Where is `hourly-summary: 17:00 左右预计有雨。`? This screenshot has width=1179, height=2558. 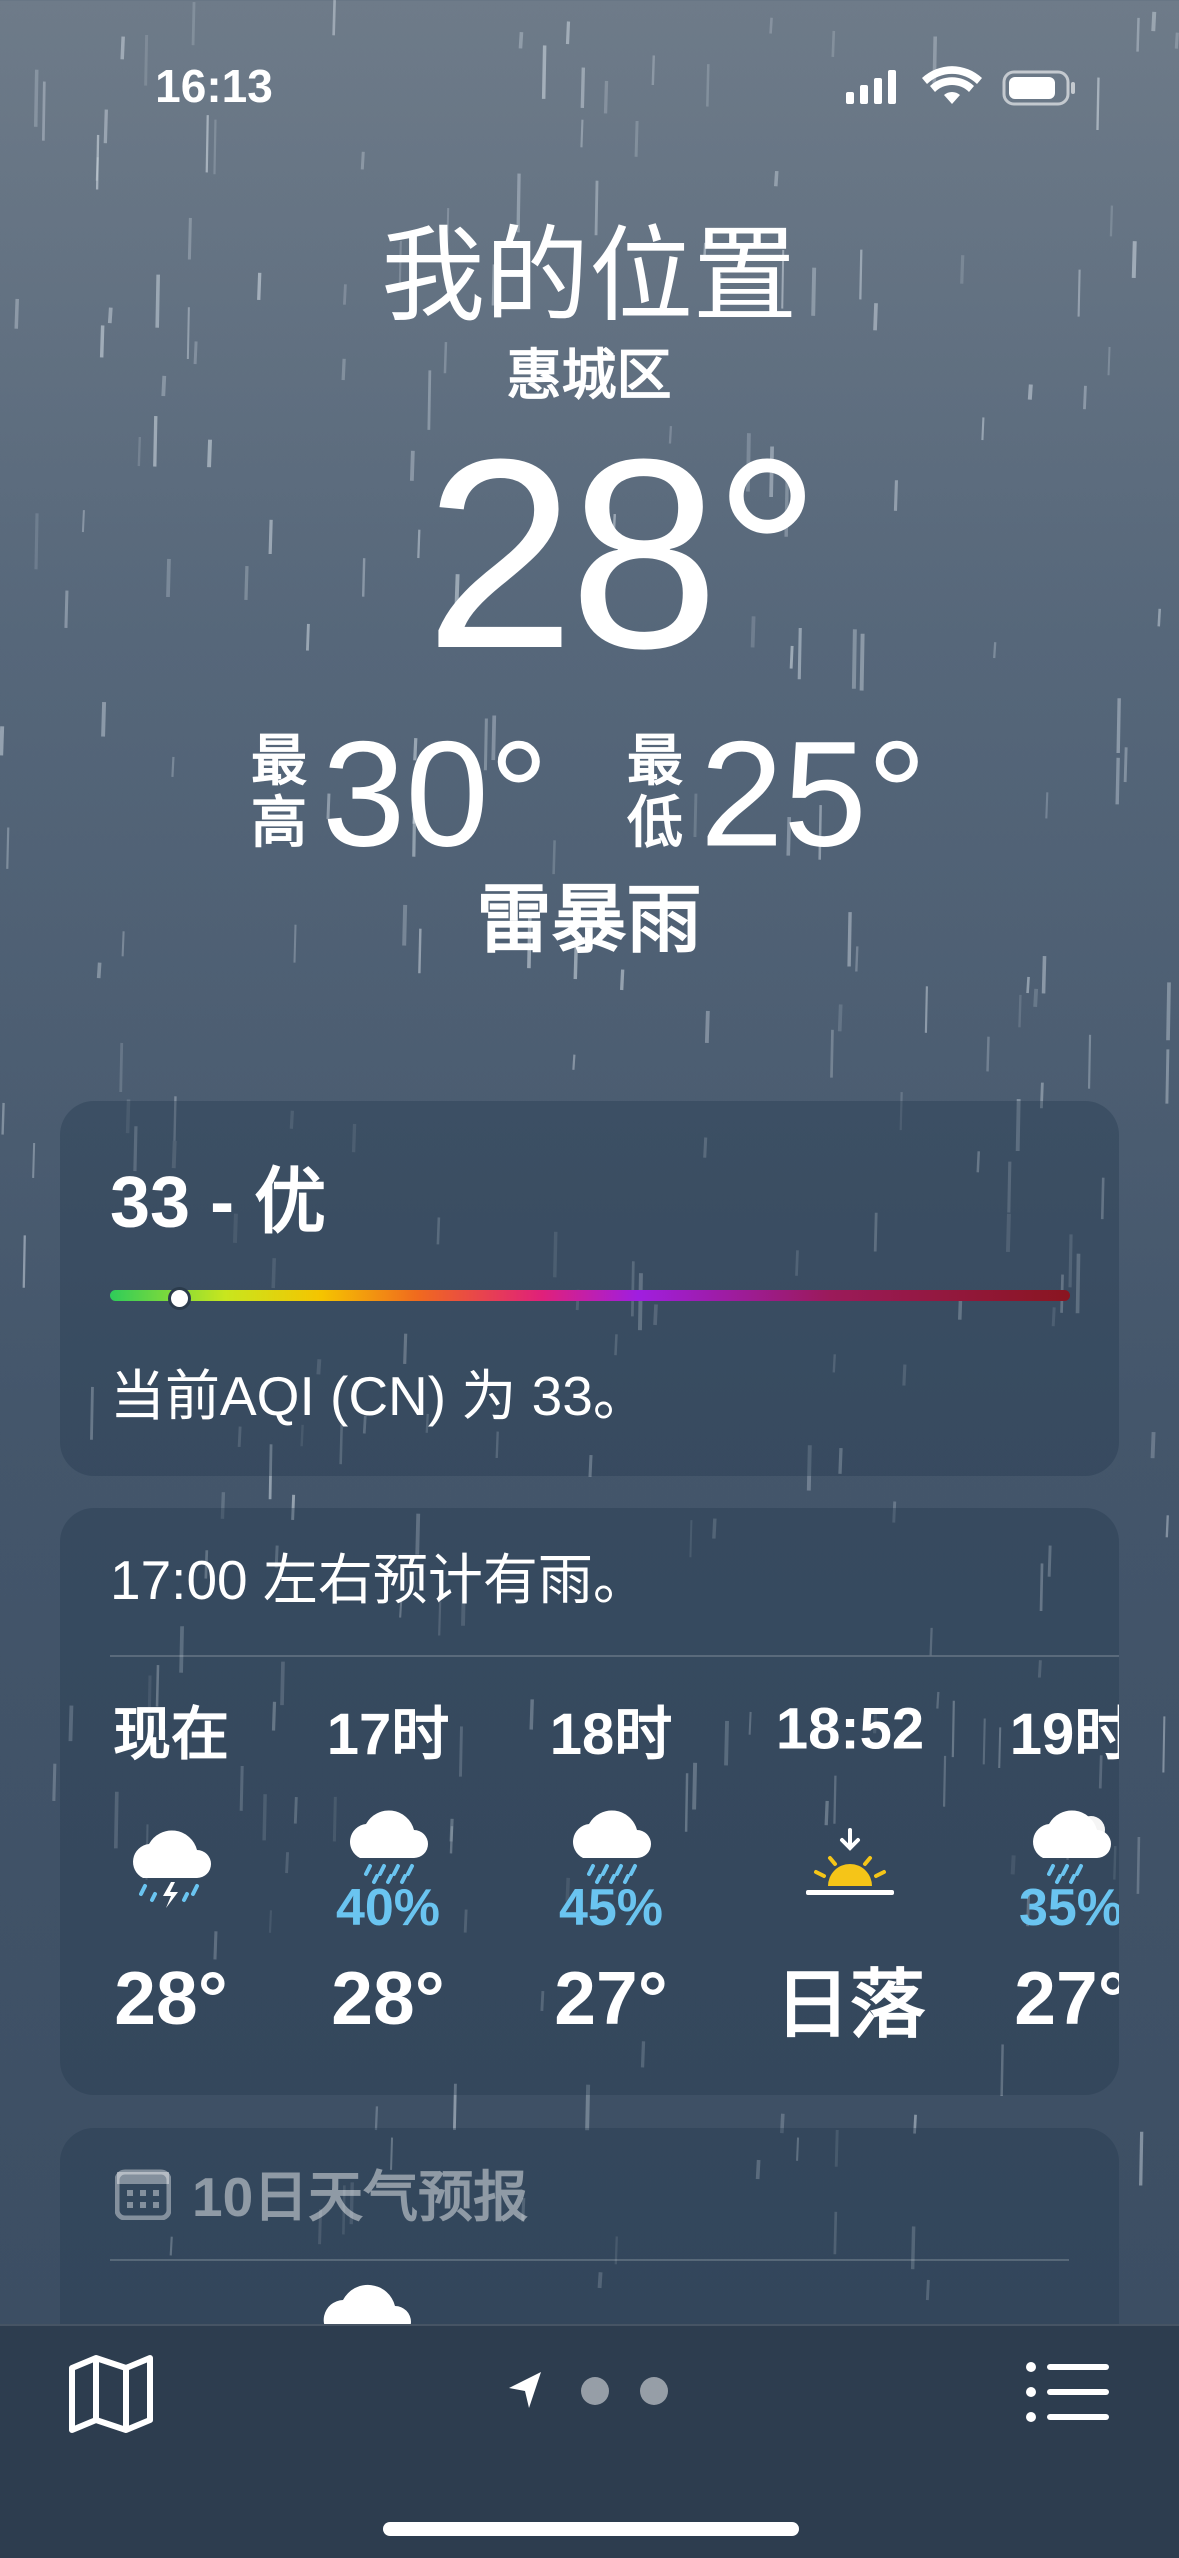 hourly-summary: 17:00 左右预计有雨。 is located at coordinates (379, 1580).